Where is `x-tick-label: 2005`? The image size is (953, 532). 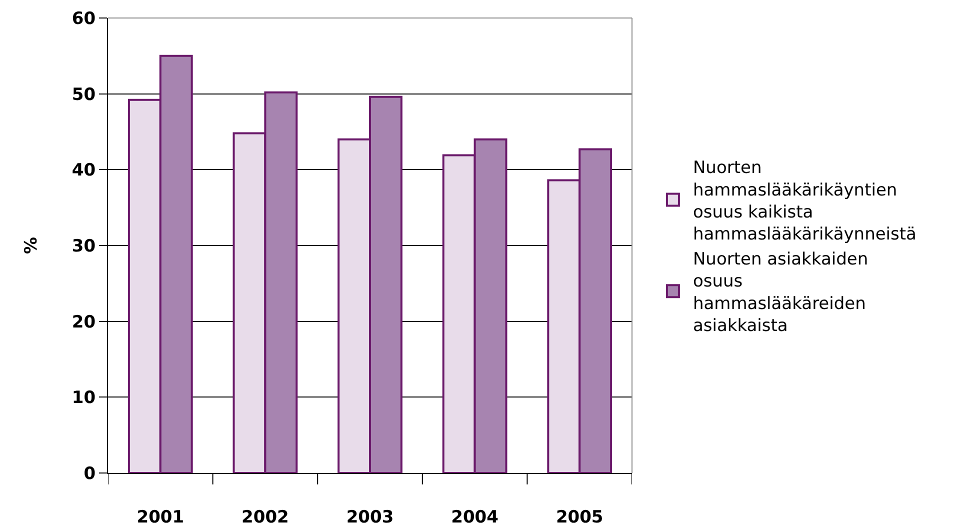 x-tick-label: 2005 is located at coordinates (580, 517).